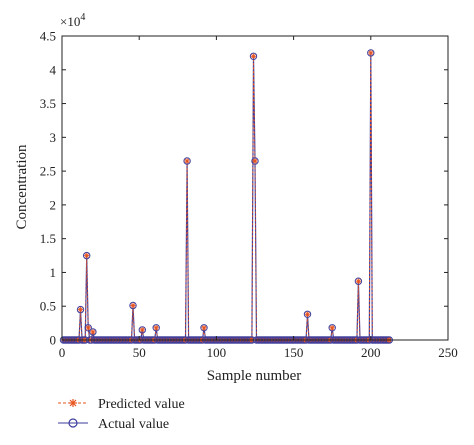  I want to click on legend-actual-marker, so click(73, 423).